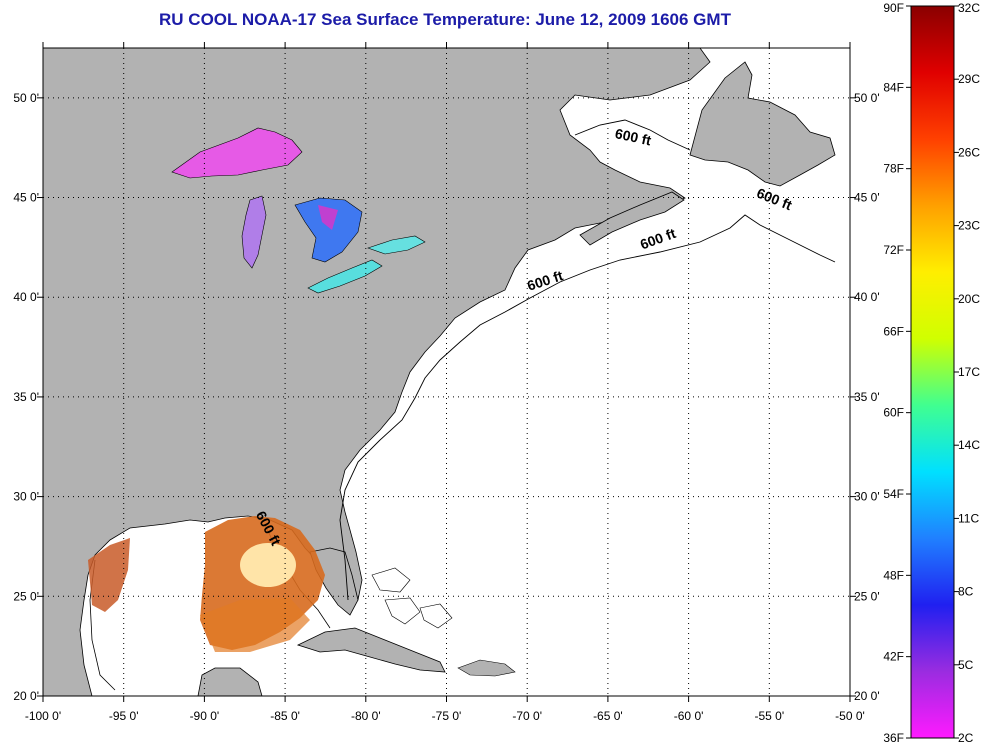 The width and height of the screenshot is (984, 754). What do you see at coordinates (254, 232) in the screenshot?
I see `lake-michigan-sst` at bounding box center [254, 232].